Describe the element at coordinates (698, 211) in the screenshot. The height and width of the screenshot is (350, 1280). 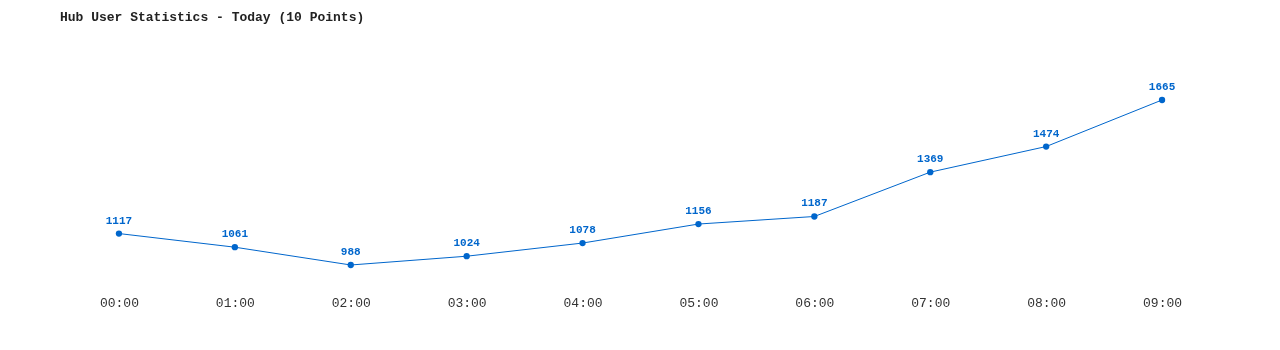
I see `data-label: 1156` at that location.